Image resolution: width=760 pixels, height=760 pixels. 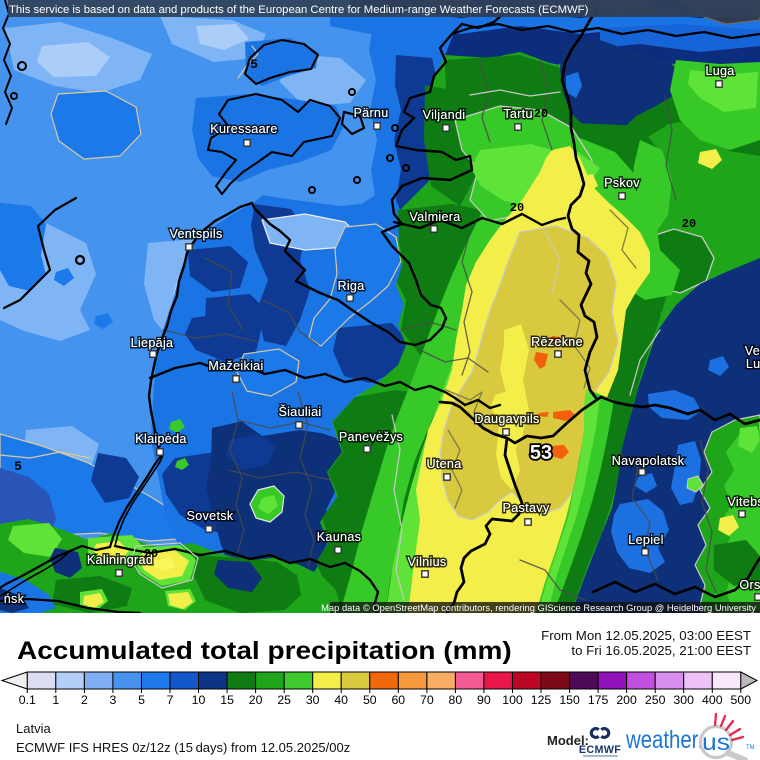 What do you see at coordinates (541, 453) in the screenshot?
I see `svg-text: 53` at bounding box center [541, 453].